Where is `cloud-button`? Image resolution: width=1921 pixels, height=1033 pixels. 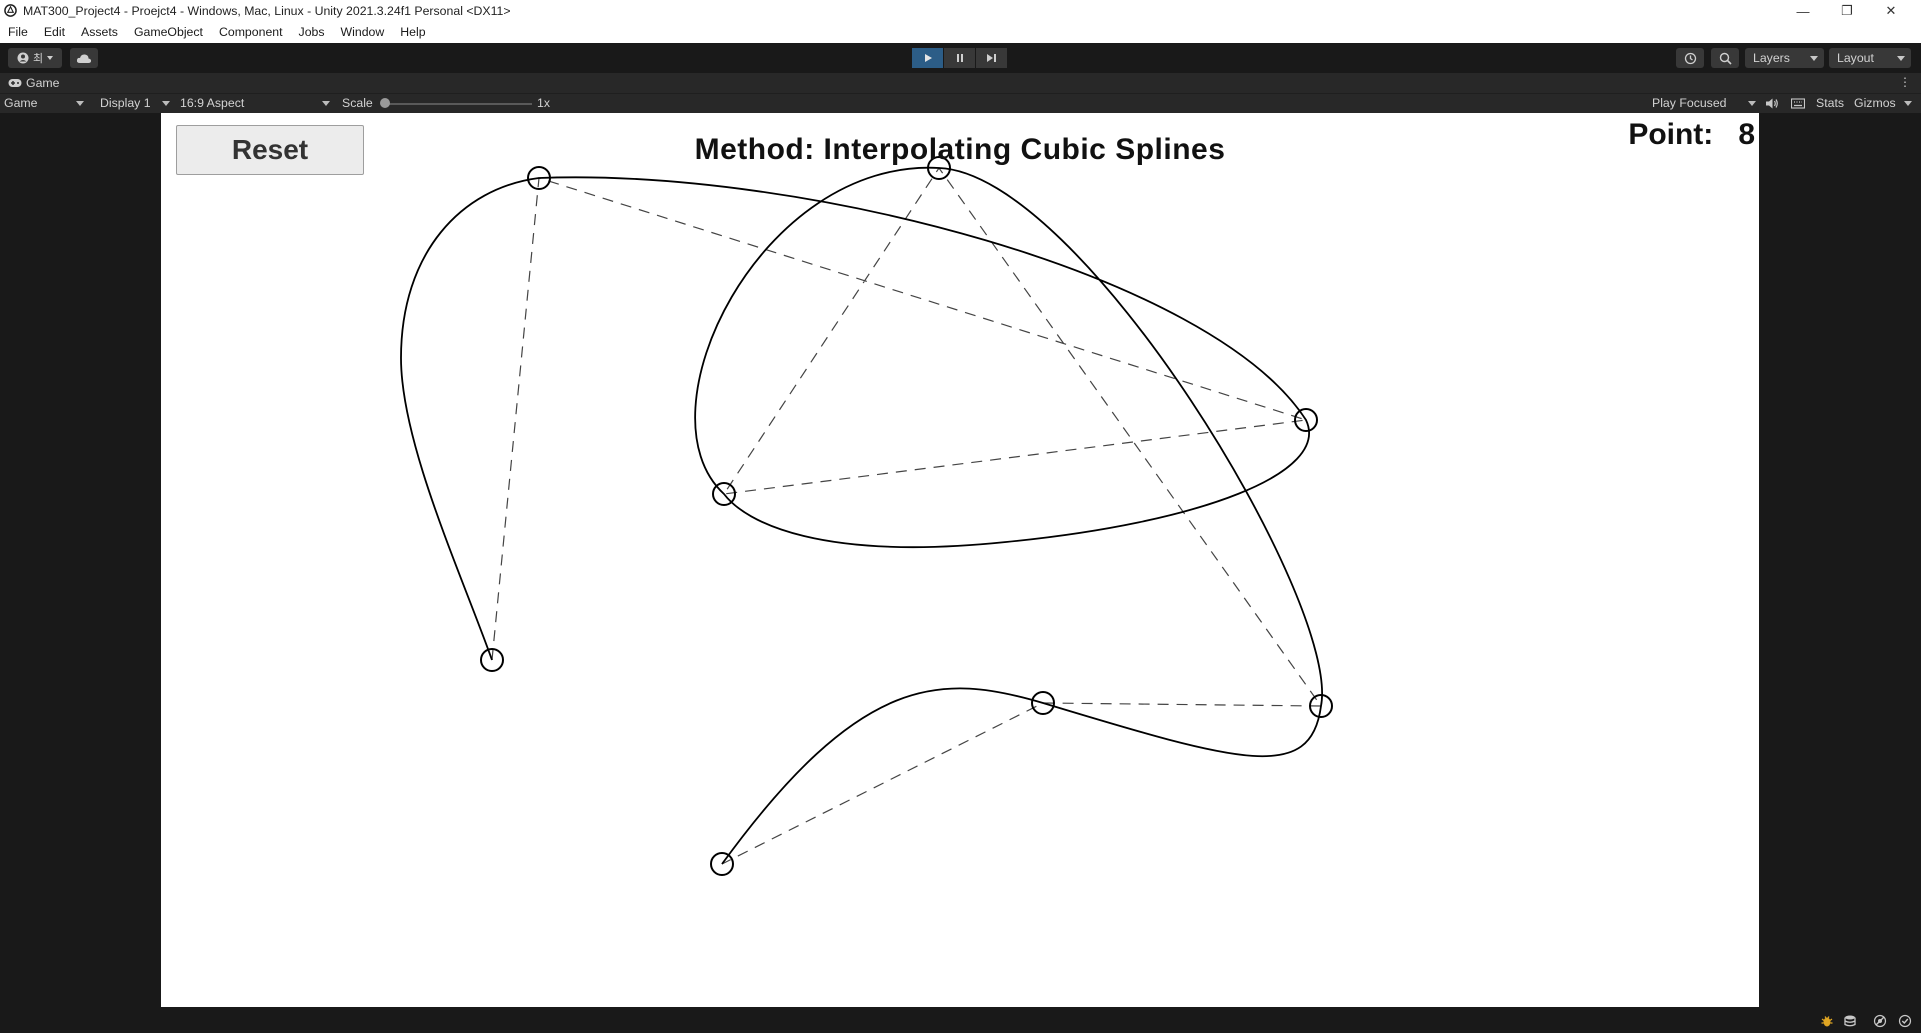 cloud-button is located at coordinates (84, 58).